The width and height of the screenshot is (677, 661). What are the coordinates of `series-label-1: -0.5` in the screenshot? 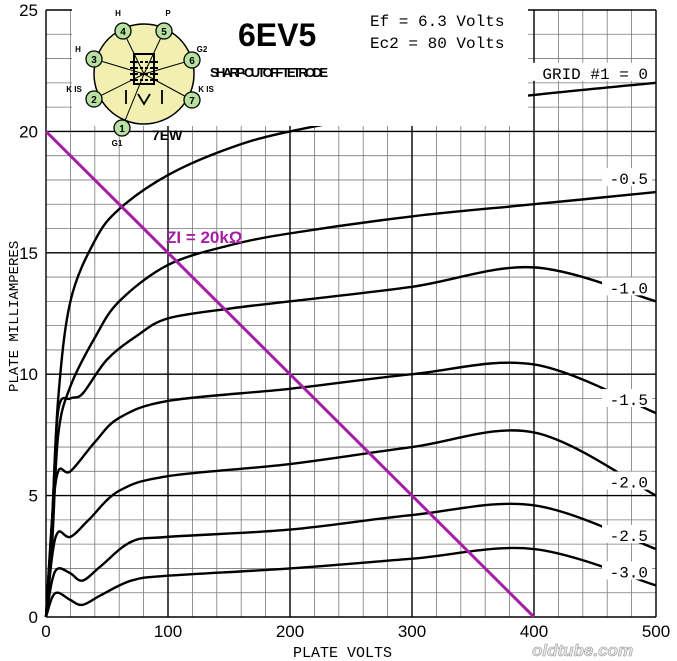 It's located at (629, 180).